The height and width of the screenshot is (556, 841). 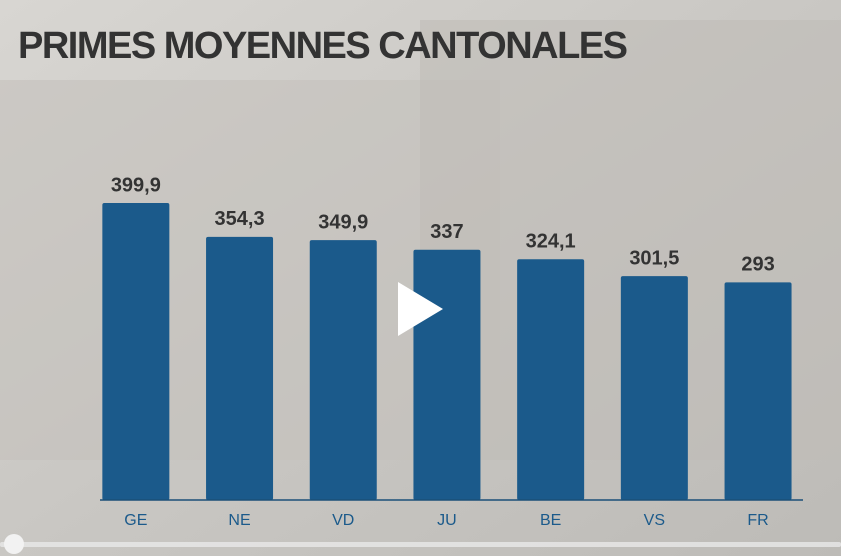 What do you see at coordinates (447, 520) in the screenshot?
I see `x-tick-label: JU` at bounding box center [447, 520].